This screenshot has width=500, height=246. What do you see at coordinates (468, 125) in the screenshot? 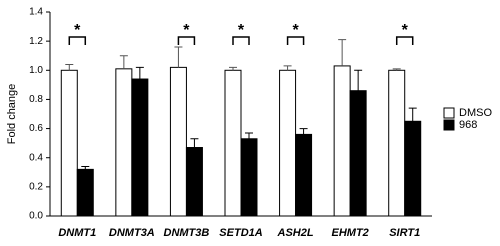
I see `legend-label: 968` at bounding box center [468, 125].